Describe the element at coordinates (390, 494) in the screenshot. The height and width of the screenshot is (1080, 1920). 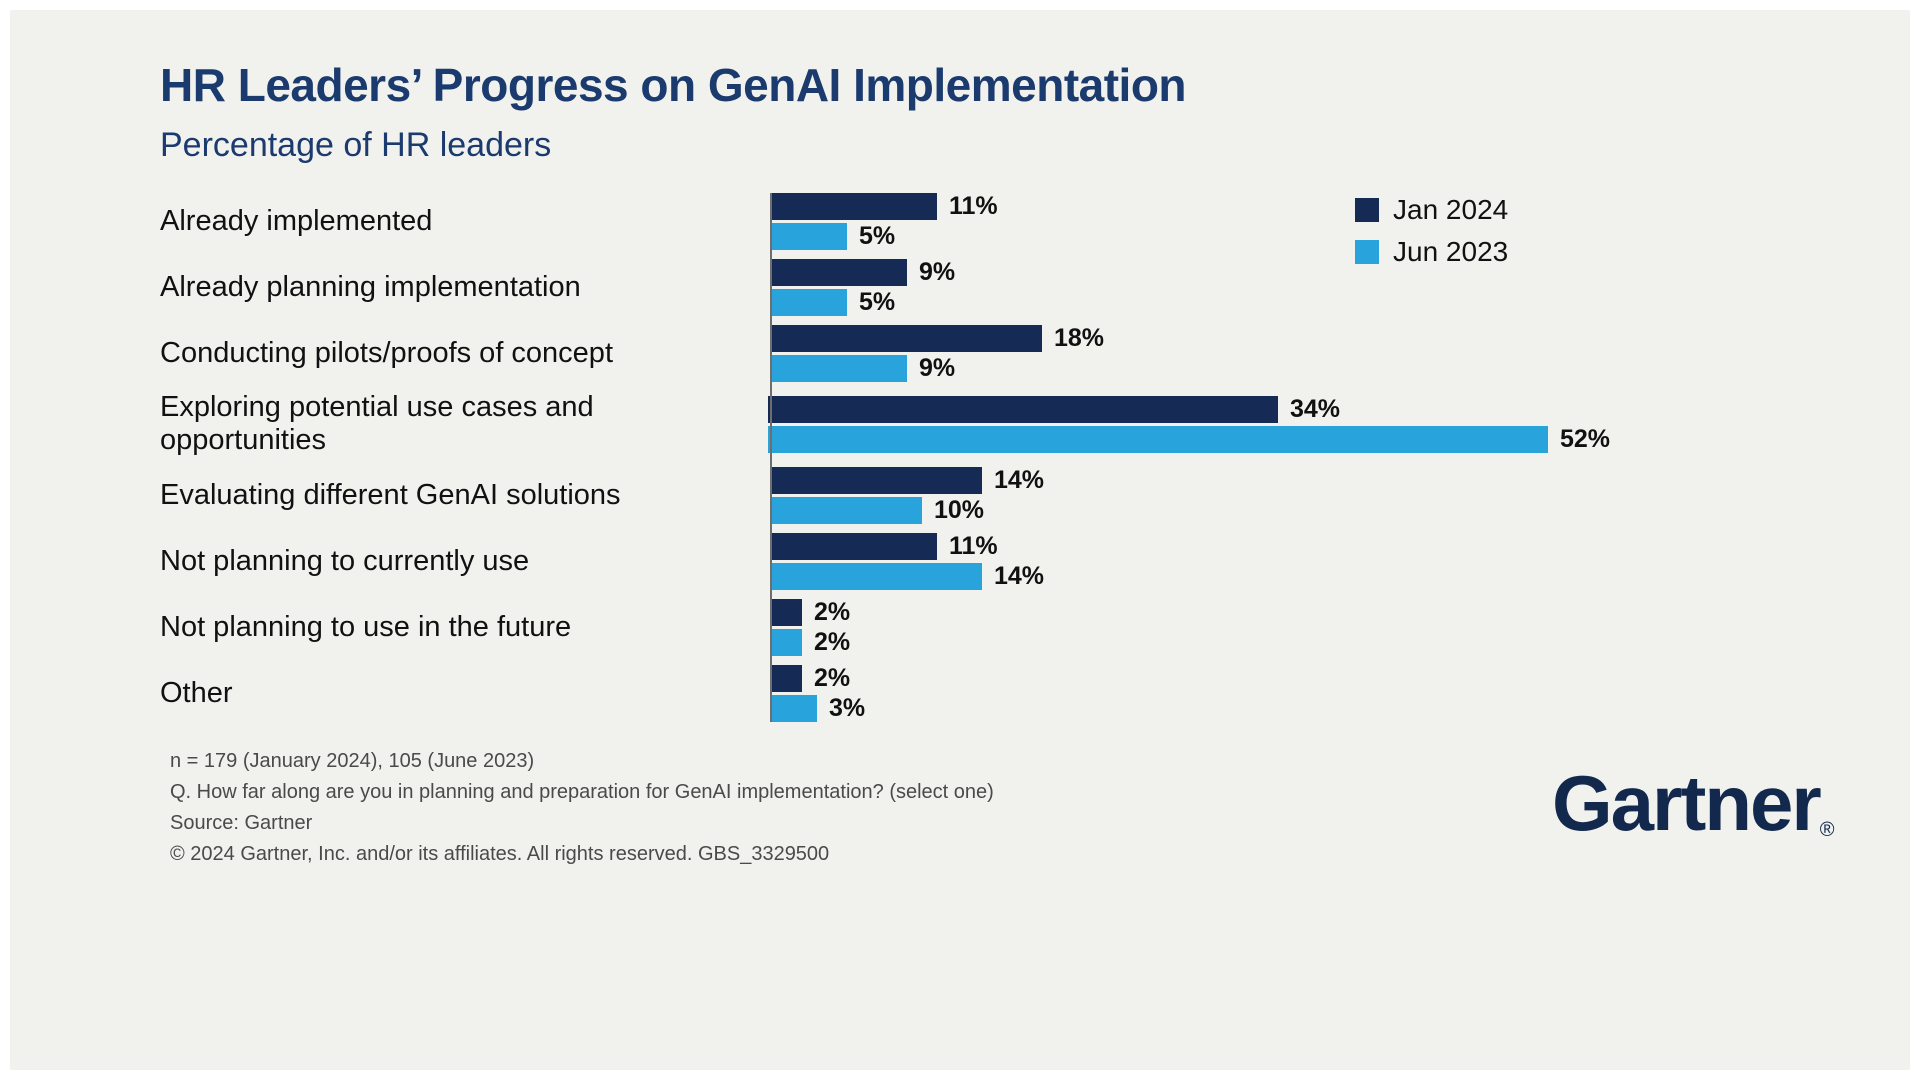
I see `category-label: Evaluating different GenAI solutions` at that location.